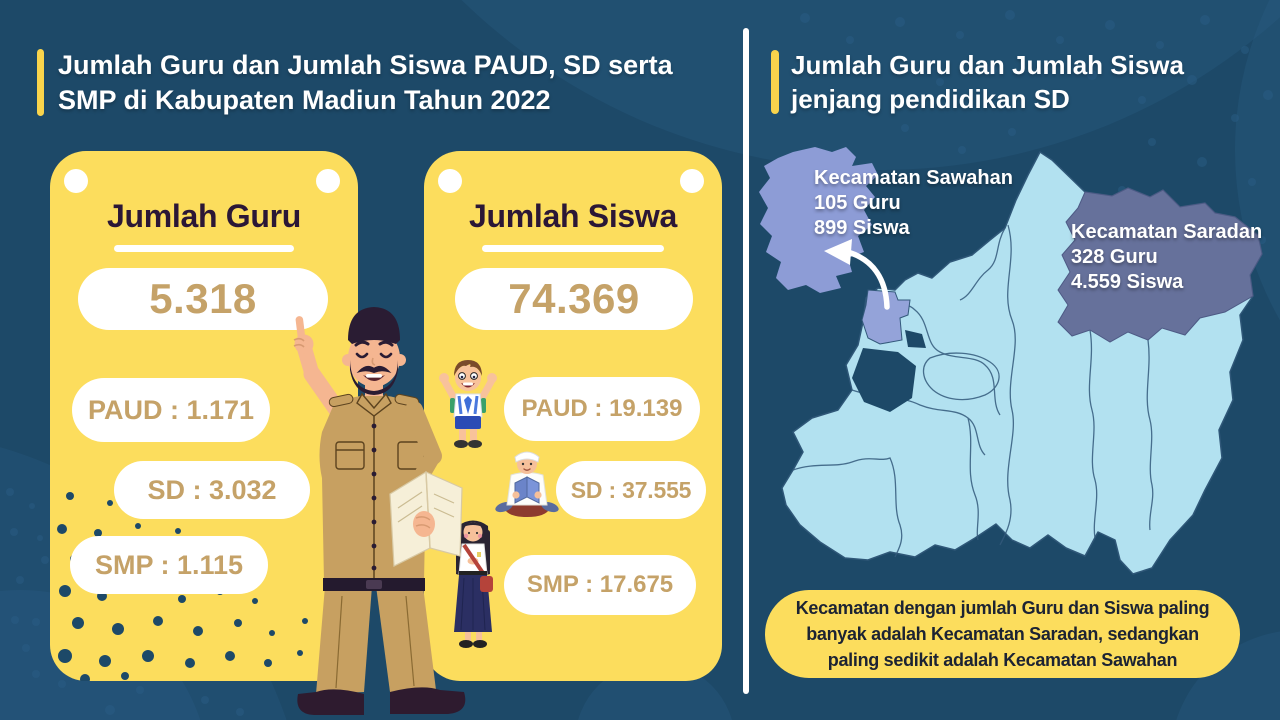 The width and height of the screenshot is (1280, 720). What do you see at coordinates (1127, 282) in the screenshot?
I see `saradan-siswa: 4.559 Siswa` at bounding box center [1127, 282].